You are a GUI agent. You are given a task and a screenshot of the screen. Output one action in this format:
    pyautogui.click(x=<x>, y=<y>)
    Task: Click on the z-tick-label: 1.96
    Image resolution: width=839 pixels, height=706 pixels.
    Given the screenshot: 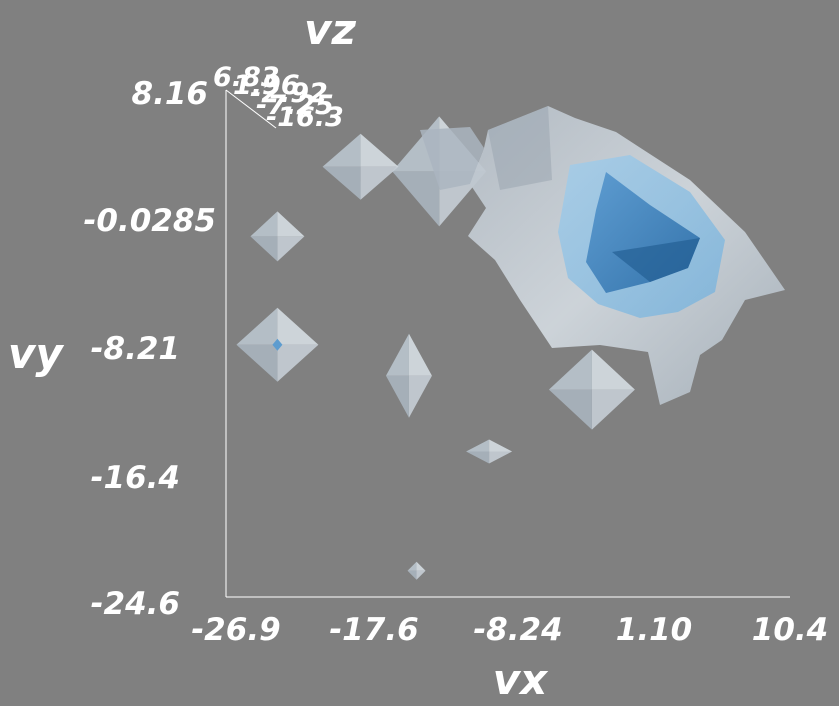 What is the action you would take?
    pyautogui.click(x=266, y=85)
    